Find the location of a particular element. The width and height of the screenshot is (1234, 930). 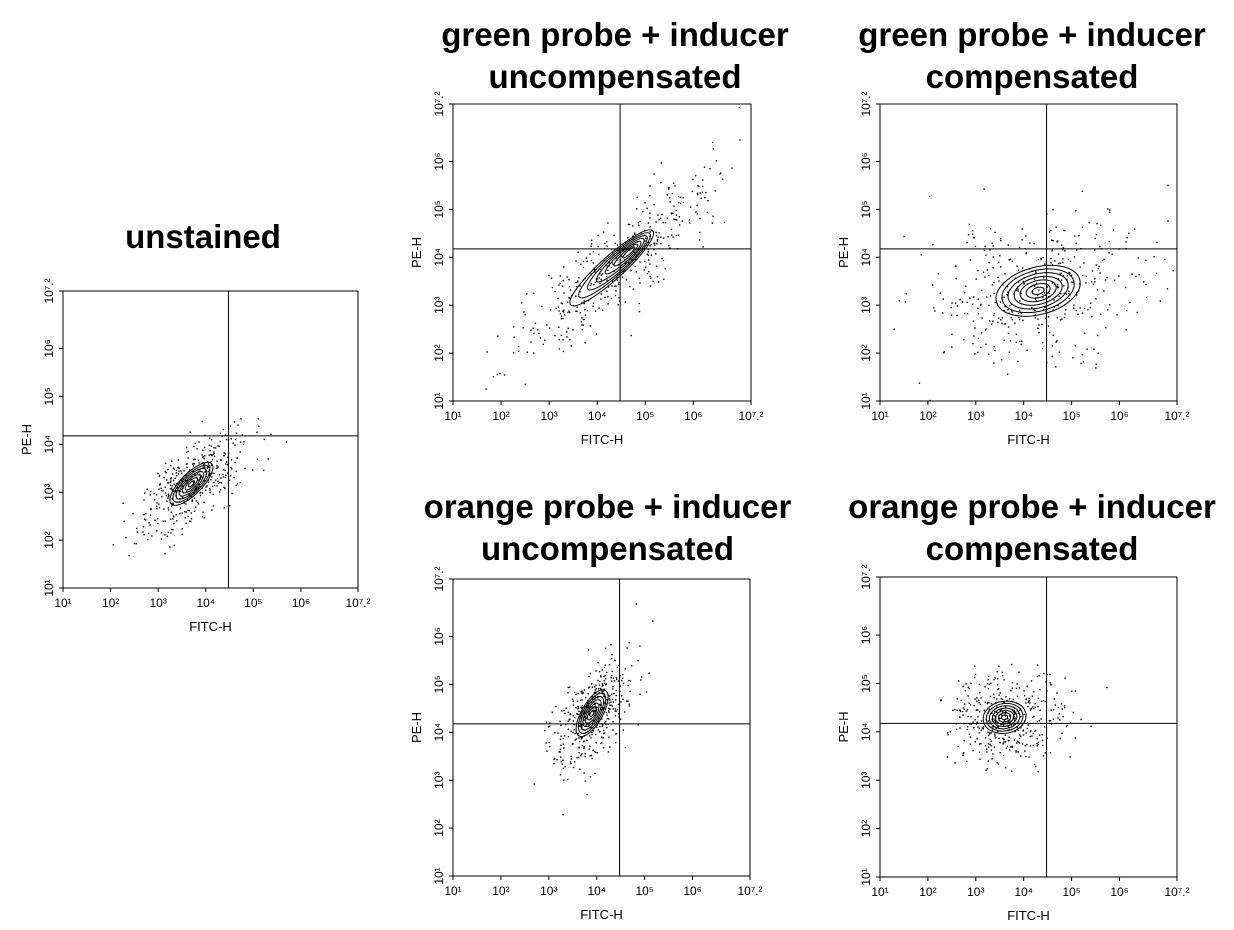

title-line-2: compensated is located at coordinates (1032, 548).